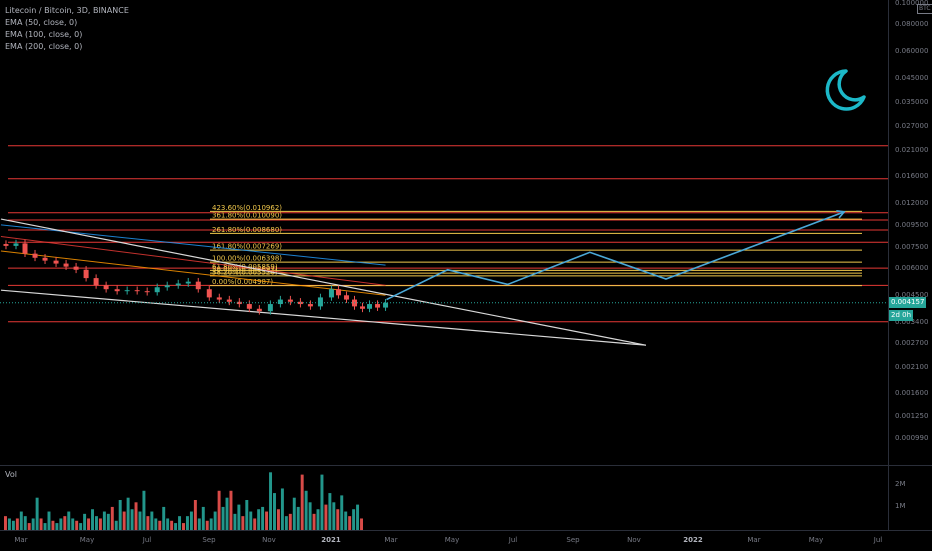 The width and height of the screenshot is (932, 551). What do you see at coordinates (912, 367) in the screenshot?
I see `price-tick: 0.002100` at bounding box center [912, 367].